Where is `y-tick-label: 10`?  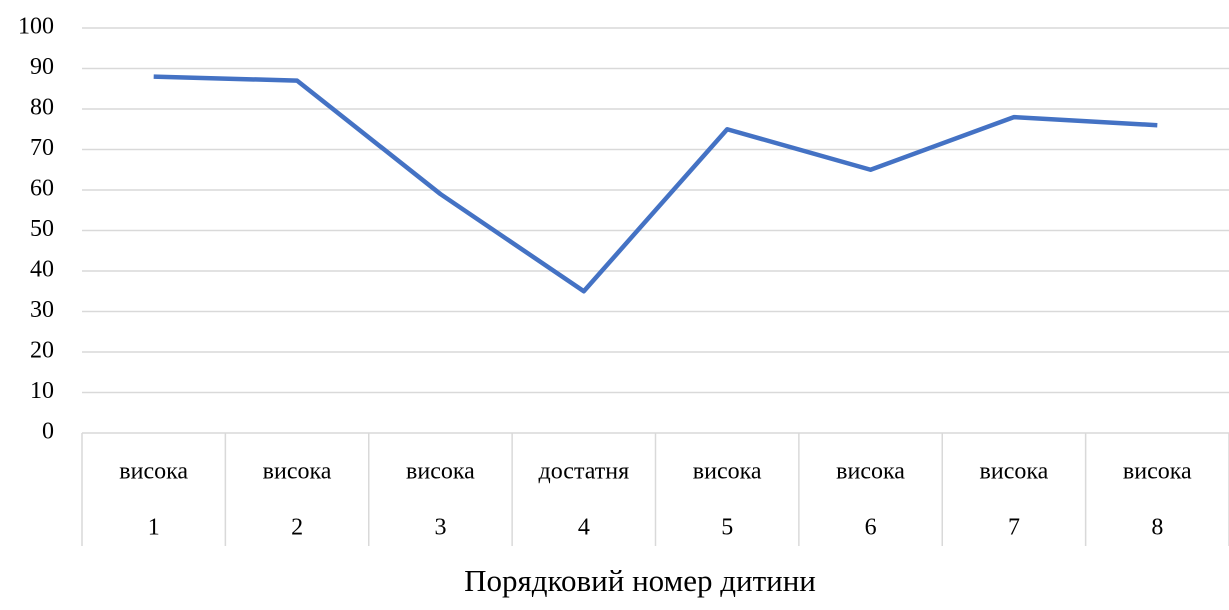
y-tick-label: 10 is located at coordinates (42, 391).